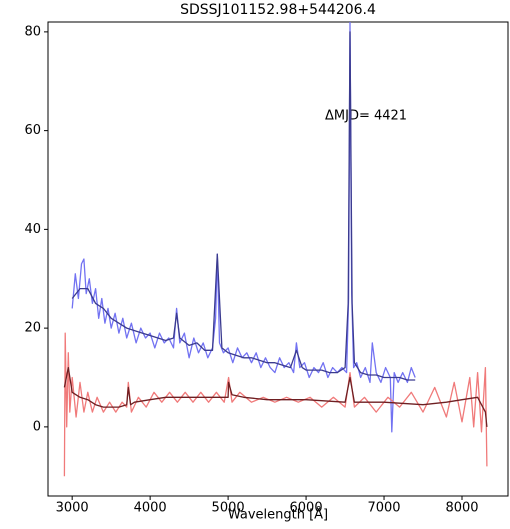 This screenshot has width=510, height=529. What do you see at coordinates (32, 229) in the screenshot?
I see `y-tick-label: 40` at bounding box center [32, 229].